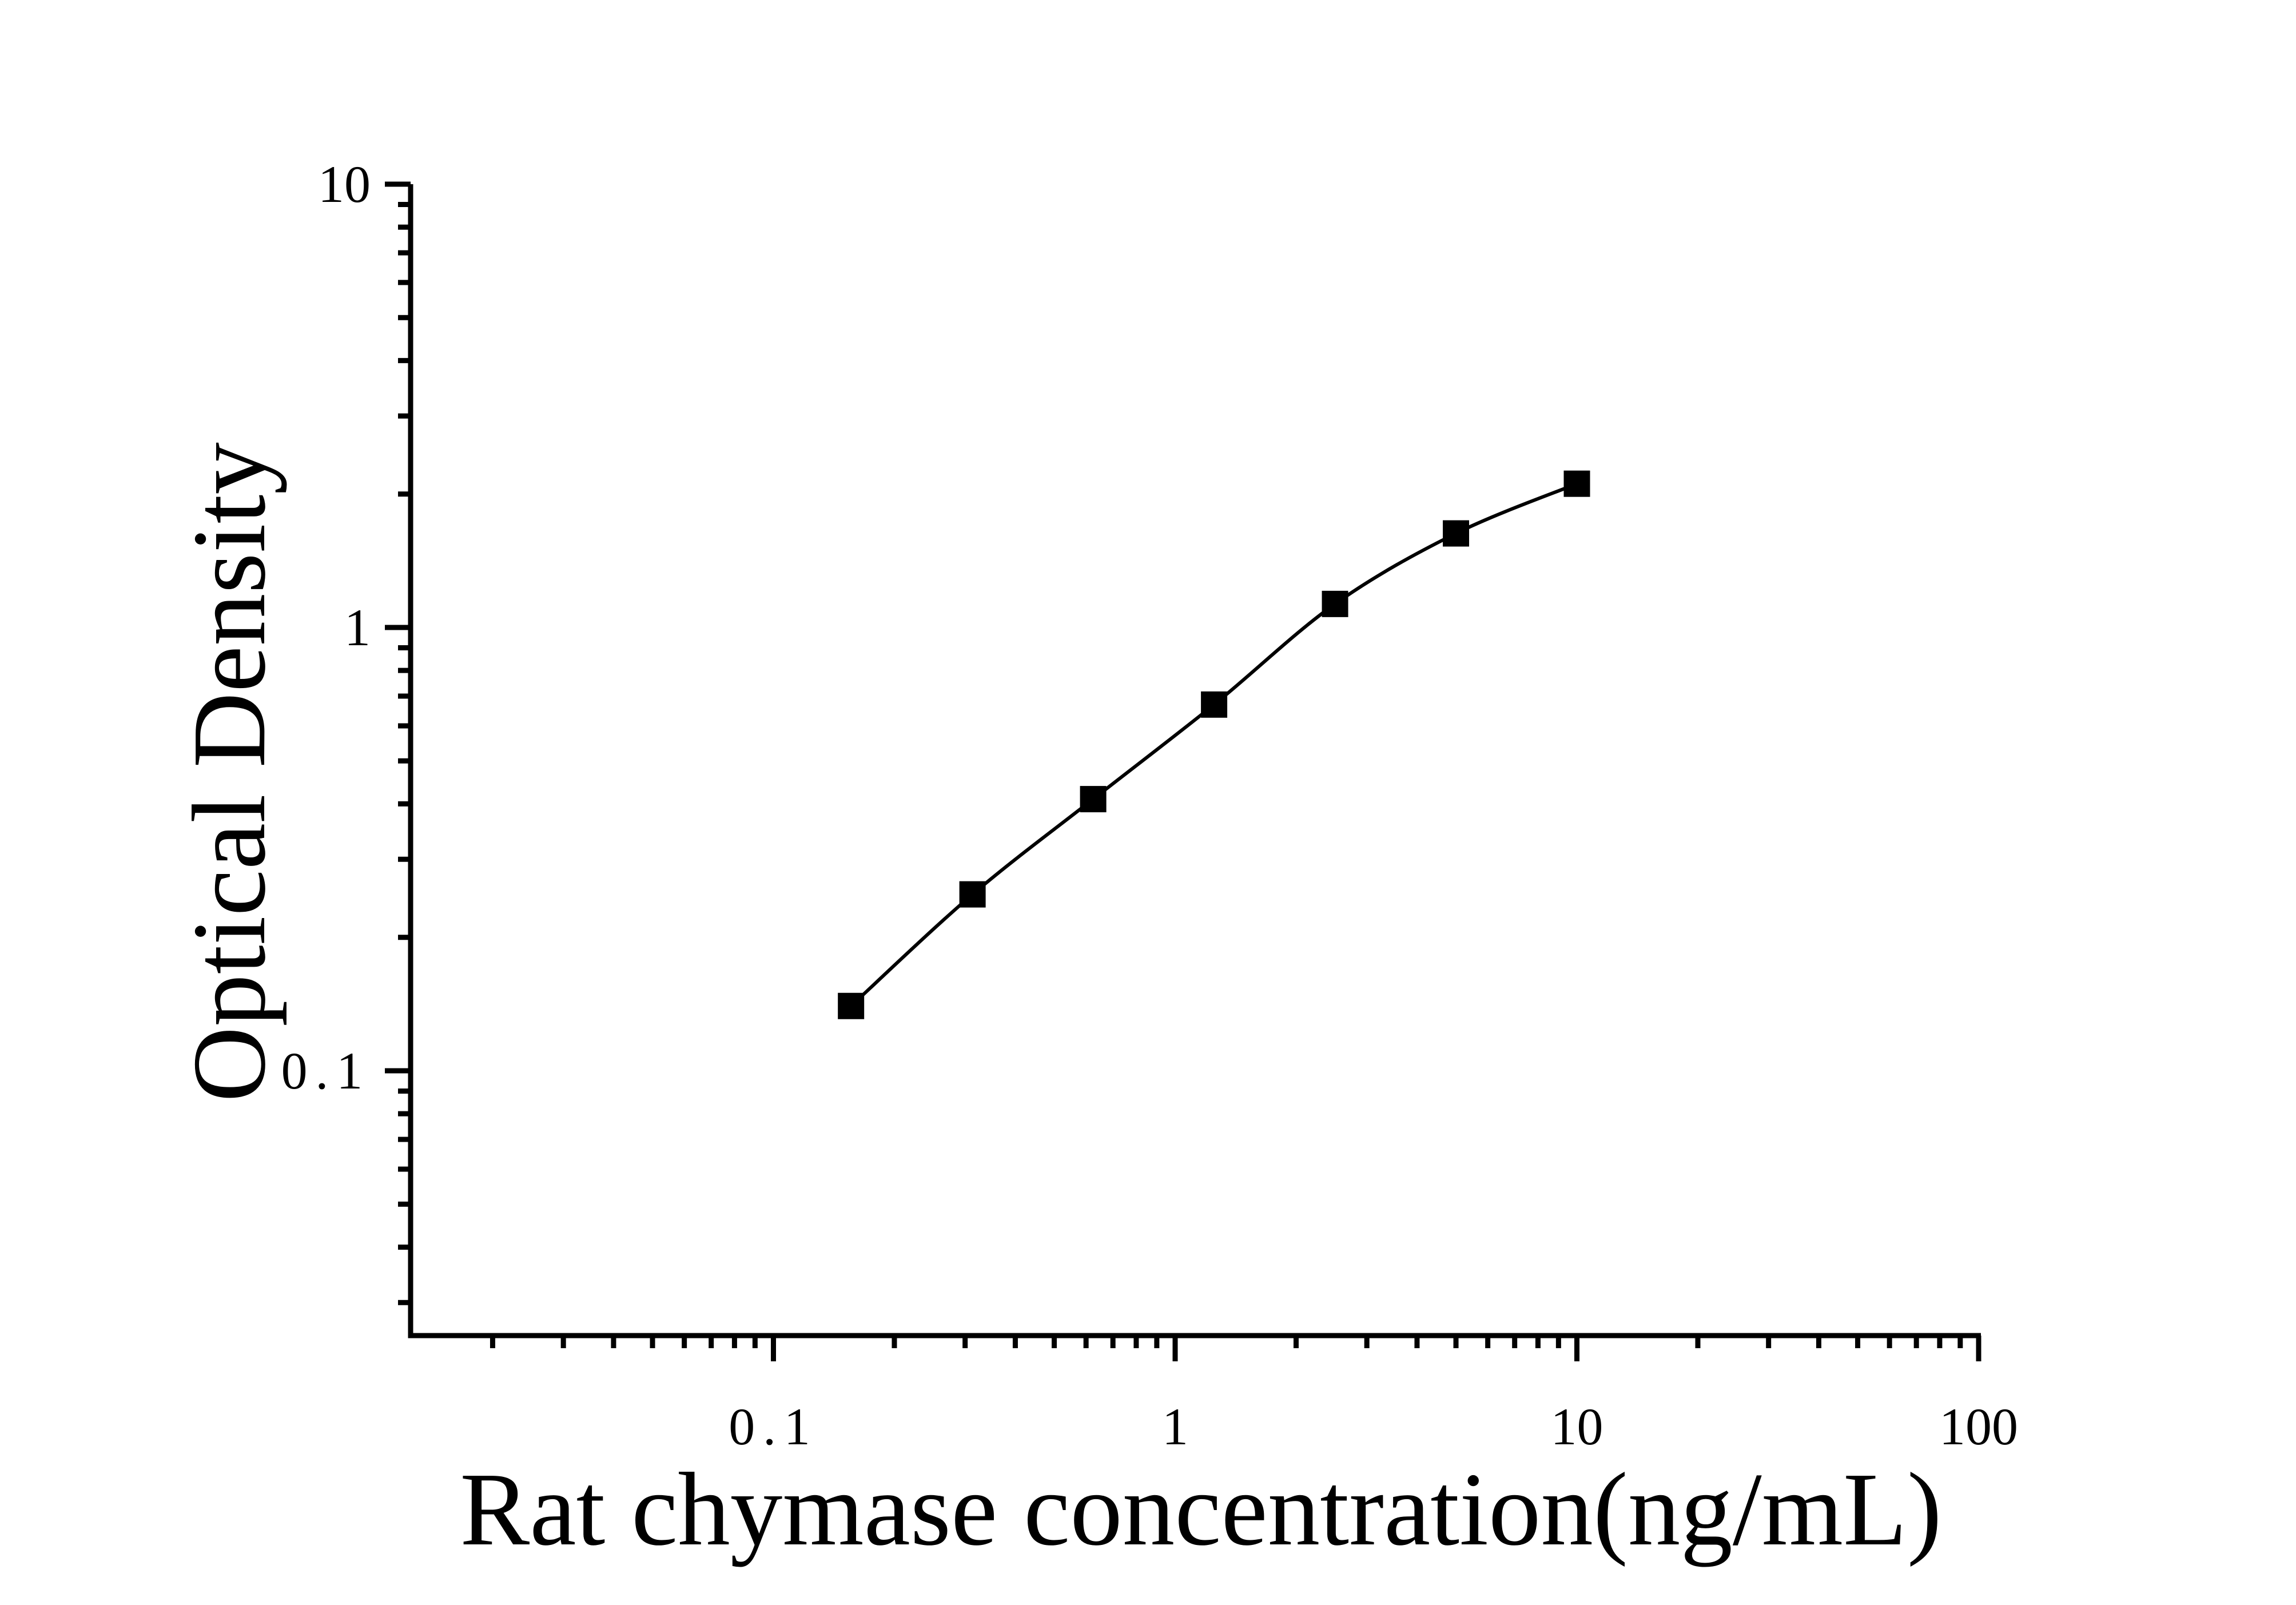  What do you see at coordinates (1175, 1426) in the screenshot?
I see `x-tick-label: 1` at bounding box center [1175, 1426].